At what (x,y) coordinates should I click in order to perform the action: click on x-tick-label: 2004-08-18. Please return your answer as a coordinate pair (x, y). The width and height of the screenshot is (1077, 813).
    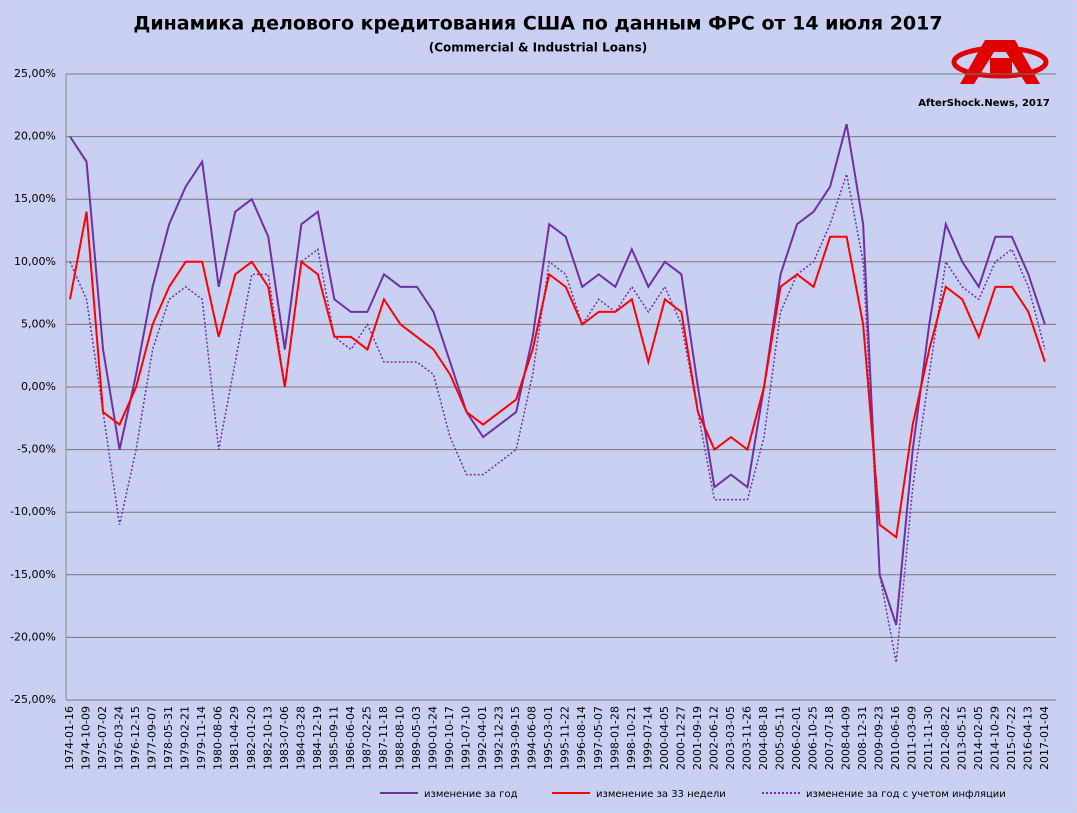
    Looking at the image, I should click on (763, 738).